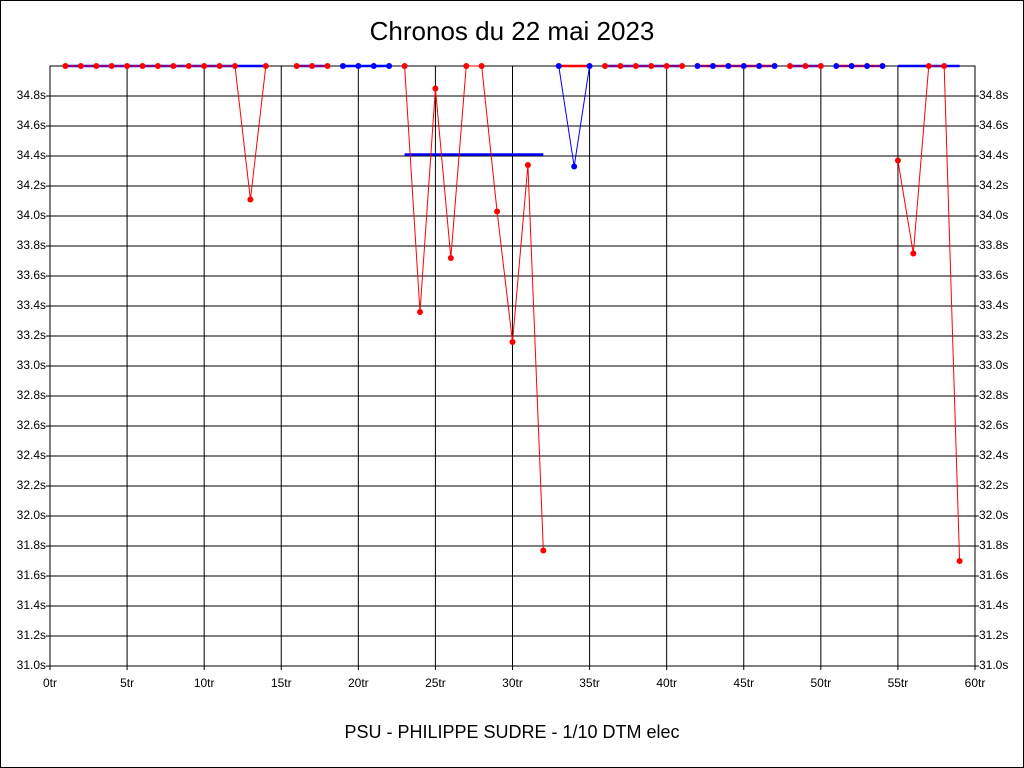 Image resolution: width=1024 pixels, height=768 pixels. I want to click on y2-tick-label: 32.0s, so click(993, 515).